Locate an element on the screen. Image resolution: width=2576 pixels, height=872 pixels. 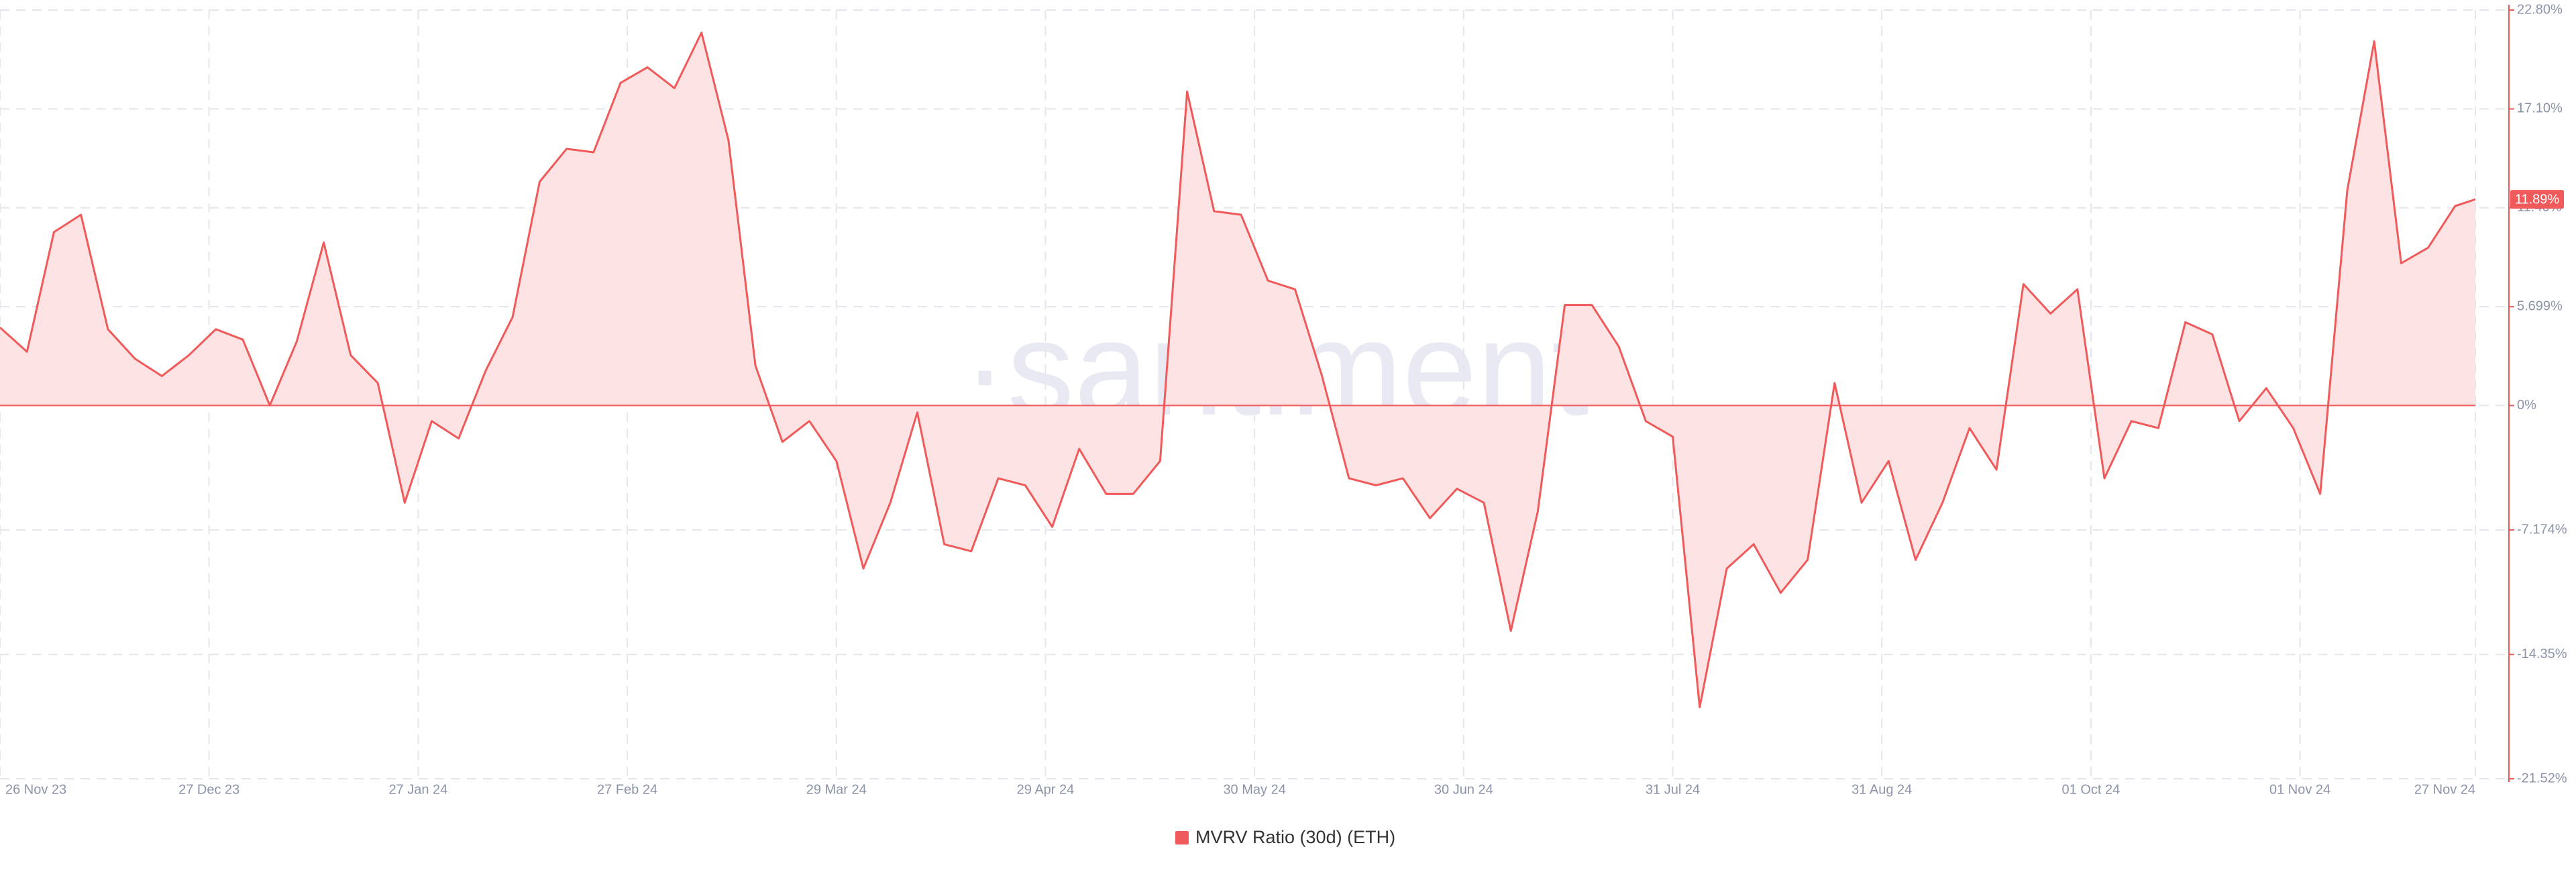
y-tick-label: -21.52% is located at coordinates (2542, 778).